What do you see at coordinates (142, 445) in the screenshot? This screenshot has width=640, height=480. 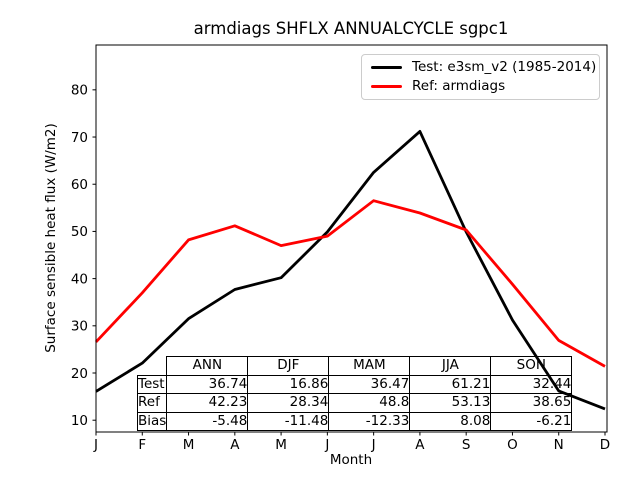 I see `svg-text: F` at bounding box center [142, 445].